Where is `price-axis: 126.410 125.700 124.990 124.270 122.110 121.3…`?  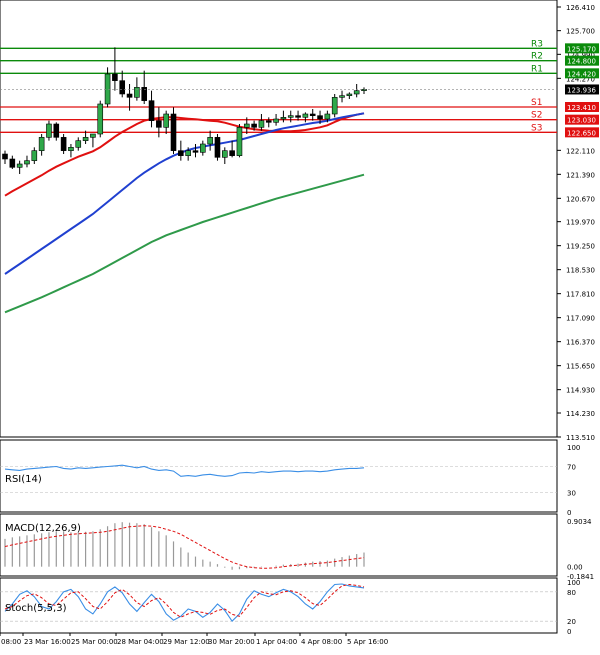 price-axis: 126.410 125.700 124.990 124.270 122.110 121.3… is located at coordinates (576, 223).